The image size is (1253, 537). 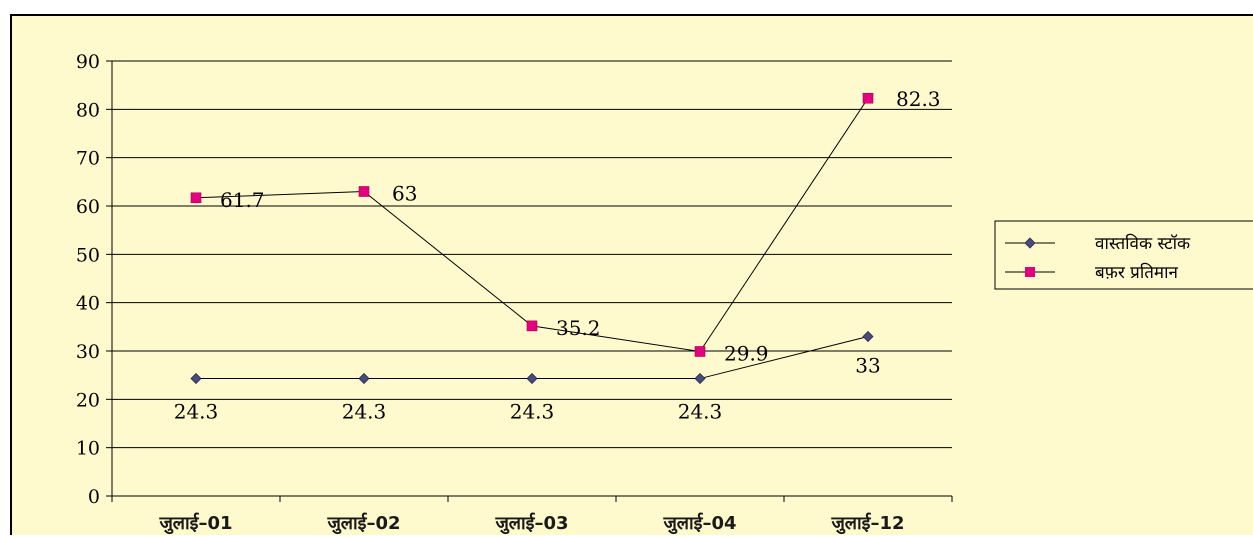 I want to click on data-label: 29.9, so click(x=746, y=353).